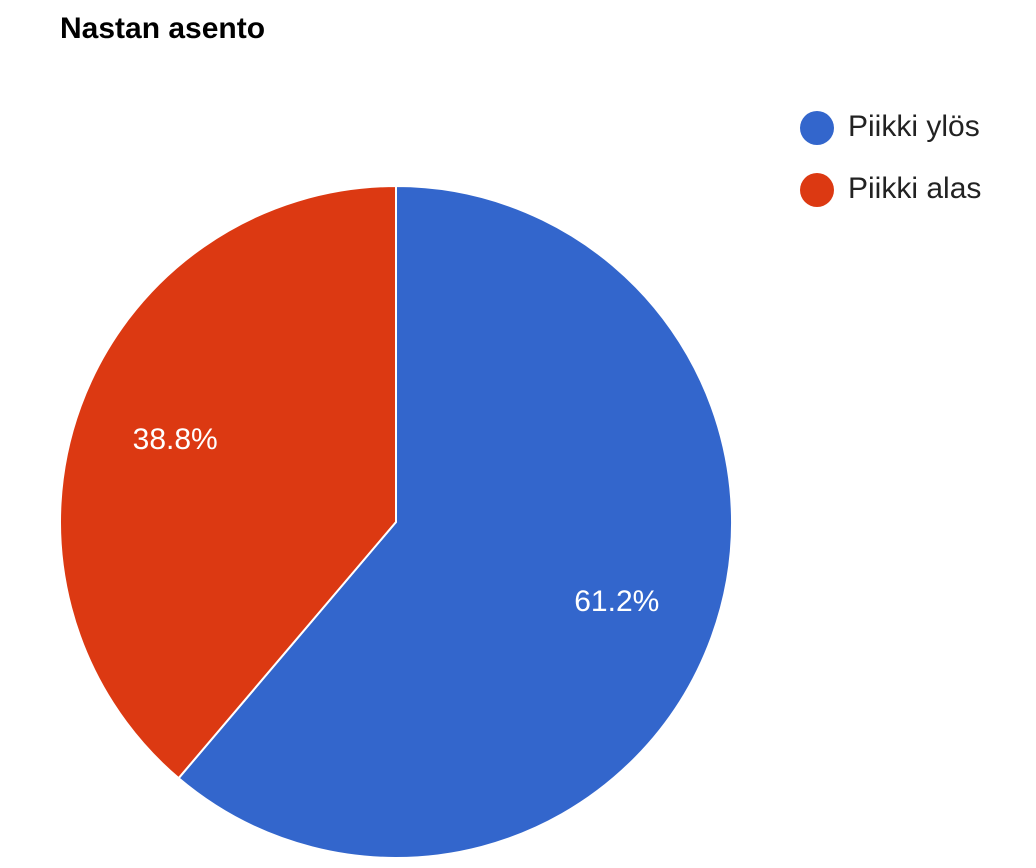  What do you see at coordinates (162, 28) in the screenshot?
I see `chart-title: Nastan asento` at bounding box center [162, 28].